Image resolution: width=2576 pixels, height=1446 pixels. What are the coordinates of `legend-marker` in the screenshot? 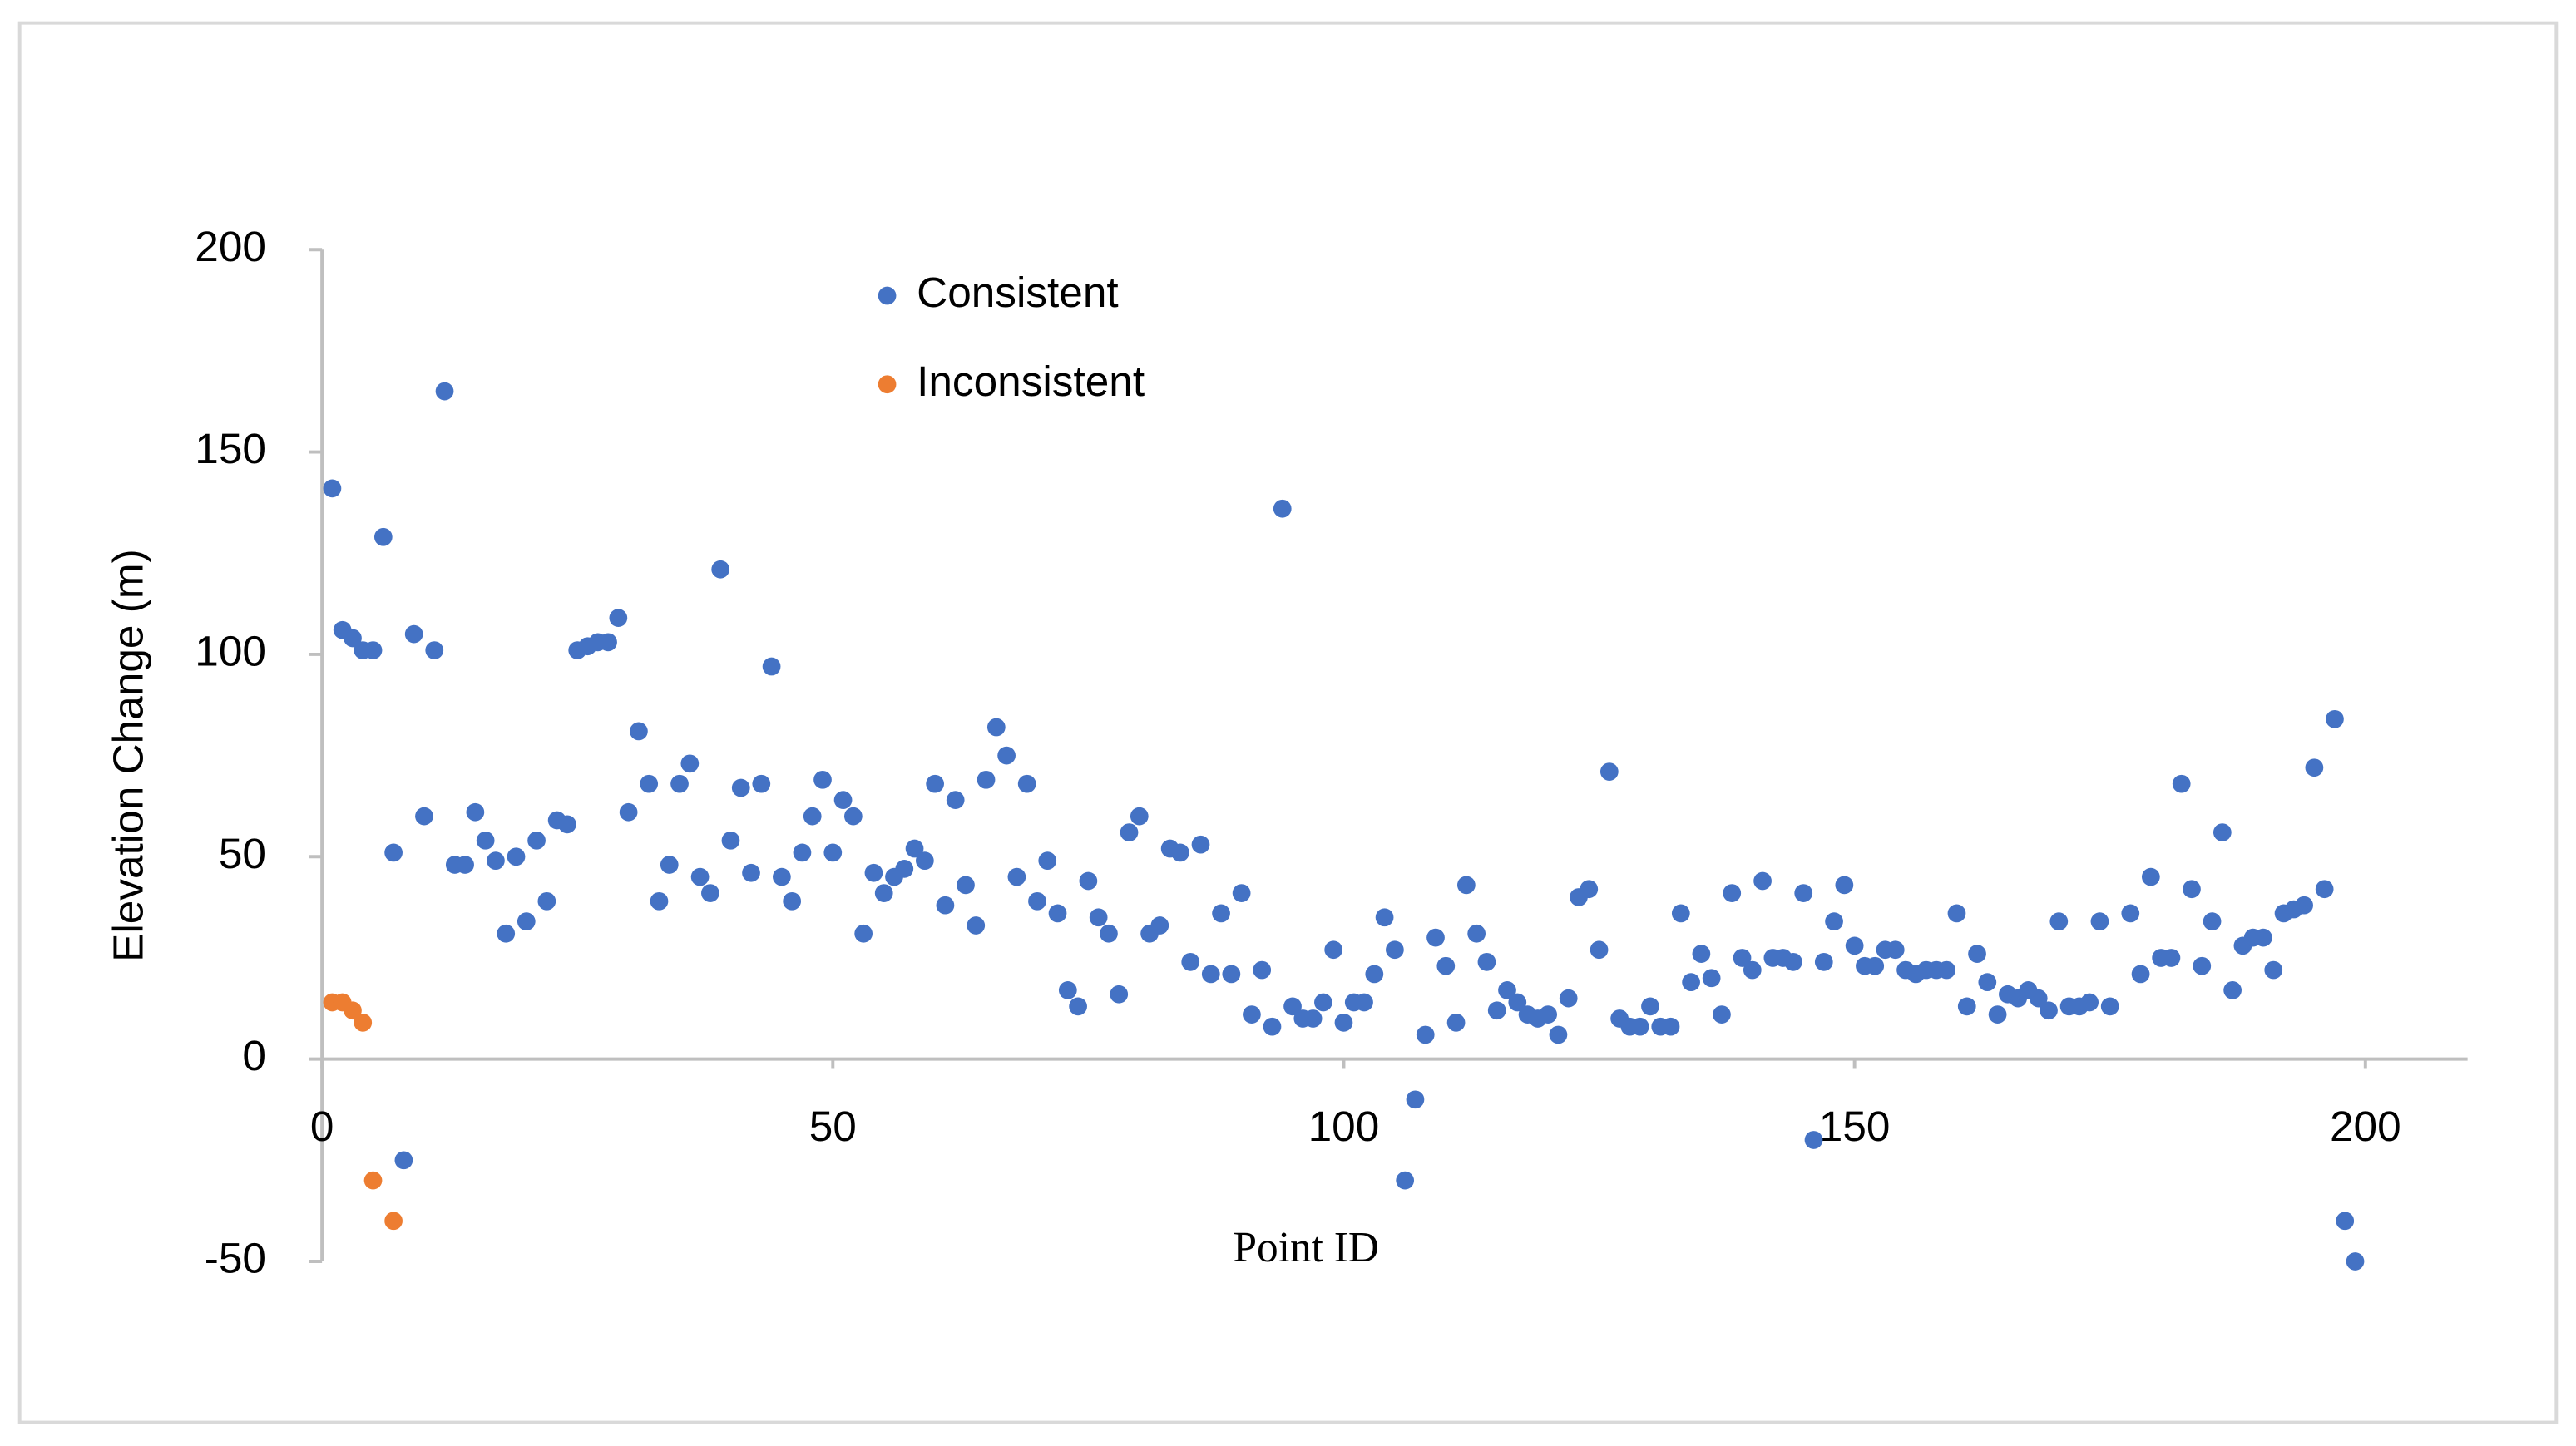 It's located at (887, 295).